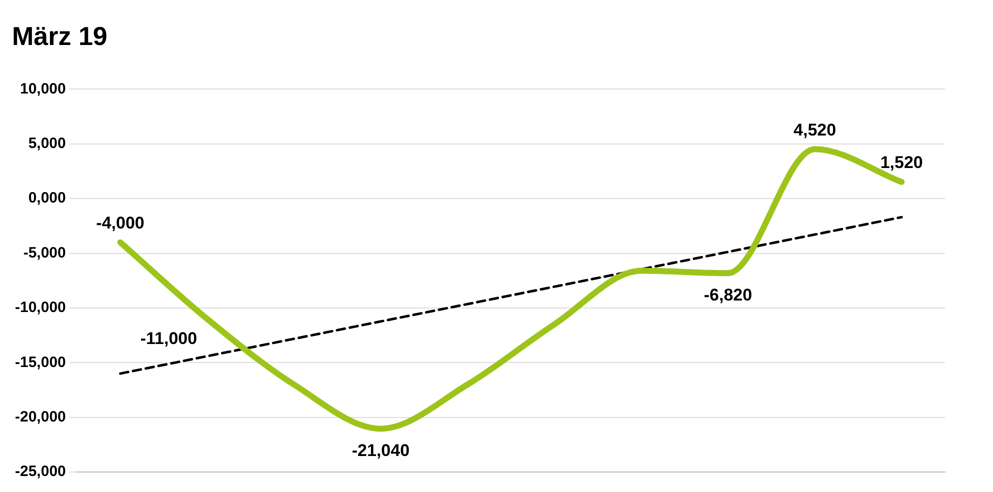 The height and width of the screenshot is (492, 993). Describe the element at coordinates (815, 130) in the screenshot. I see `data-label: 4,520` at that location.